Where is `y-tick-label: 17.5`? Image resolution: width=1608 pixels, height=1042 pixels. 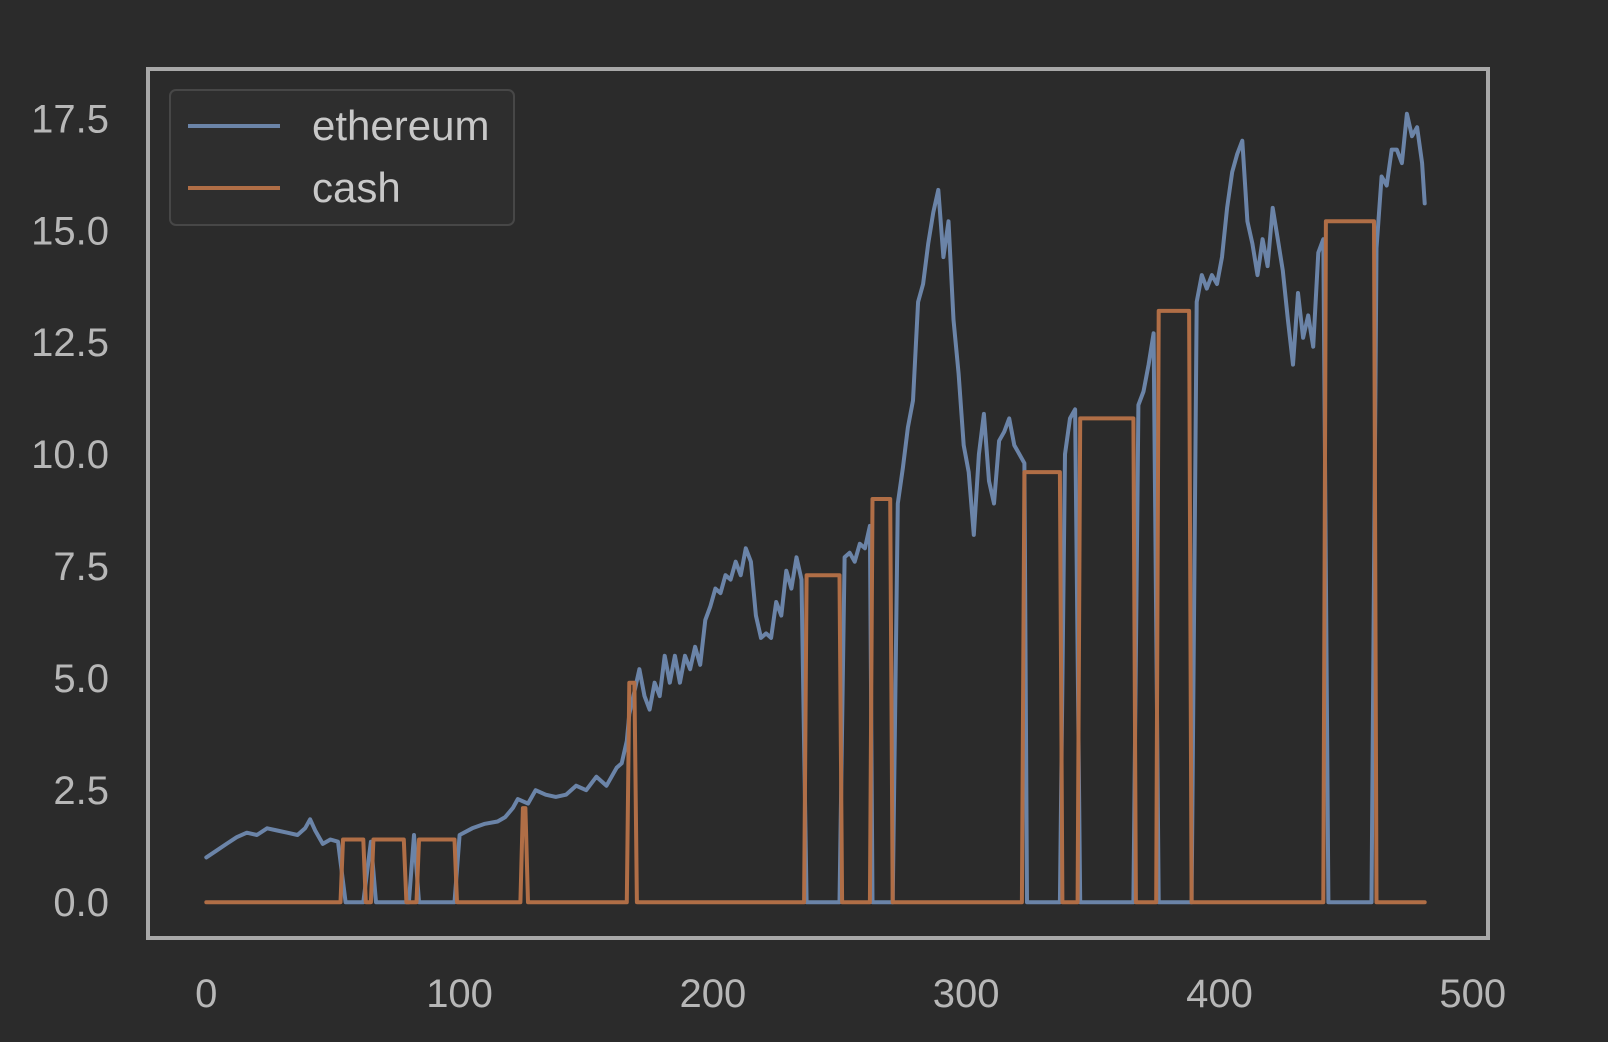 y-tick-label: 17.5 is located at coordinates (70, 119).